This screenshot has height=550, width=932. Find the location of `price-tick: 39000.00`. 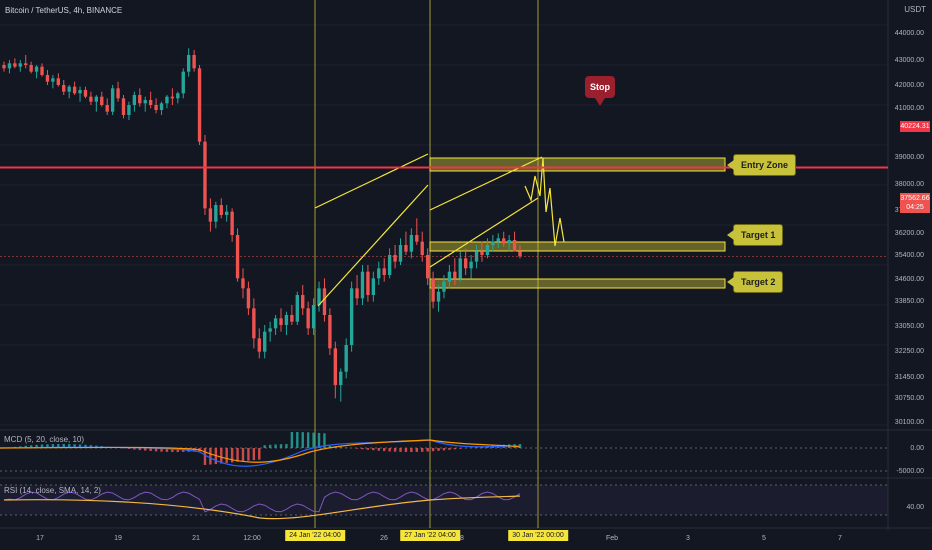

price-tick: 39000.00 is located at coordinates (909, 157).